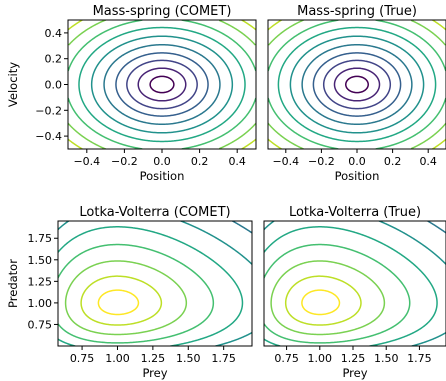  I want to click on y-tick-label: 1.00, so click(40, 303).